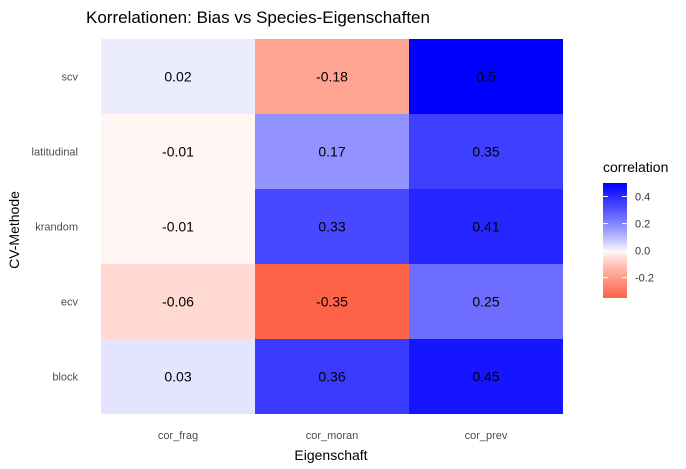 The height and width of the screenshot is (469, 686). What do you see at coordinates (330, 455) in the screenshot?
I see `x-axis-title: Eigenschaft` at bounding box center [330, 455].